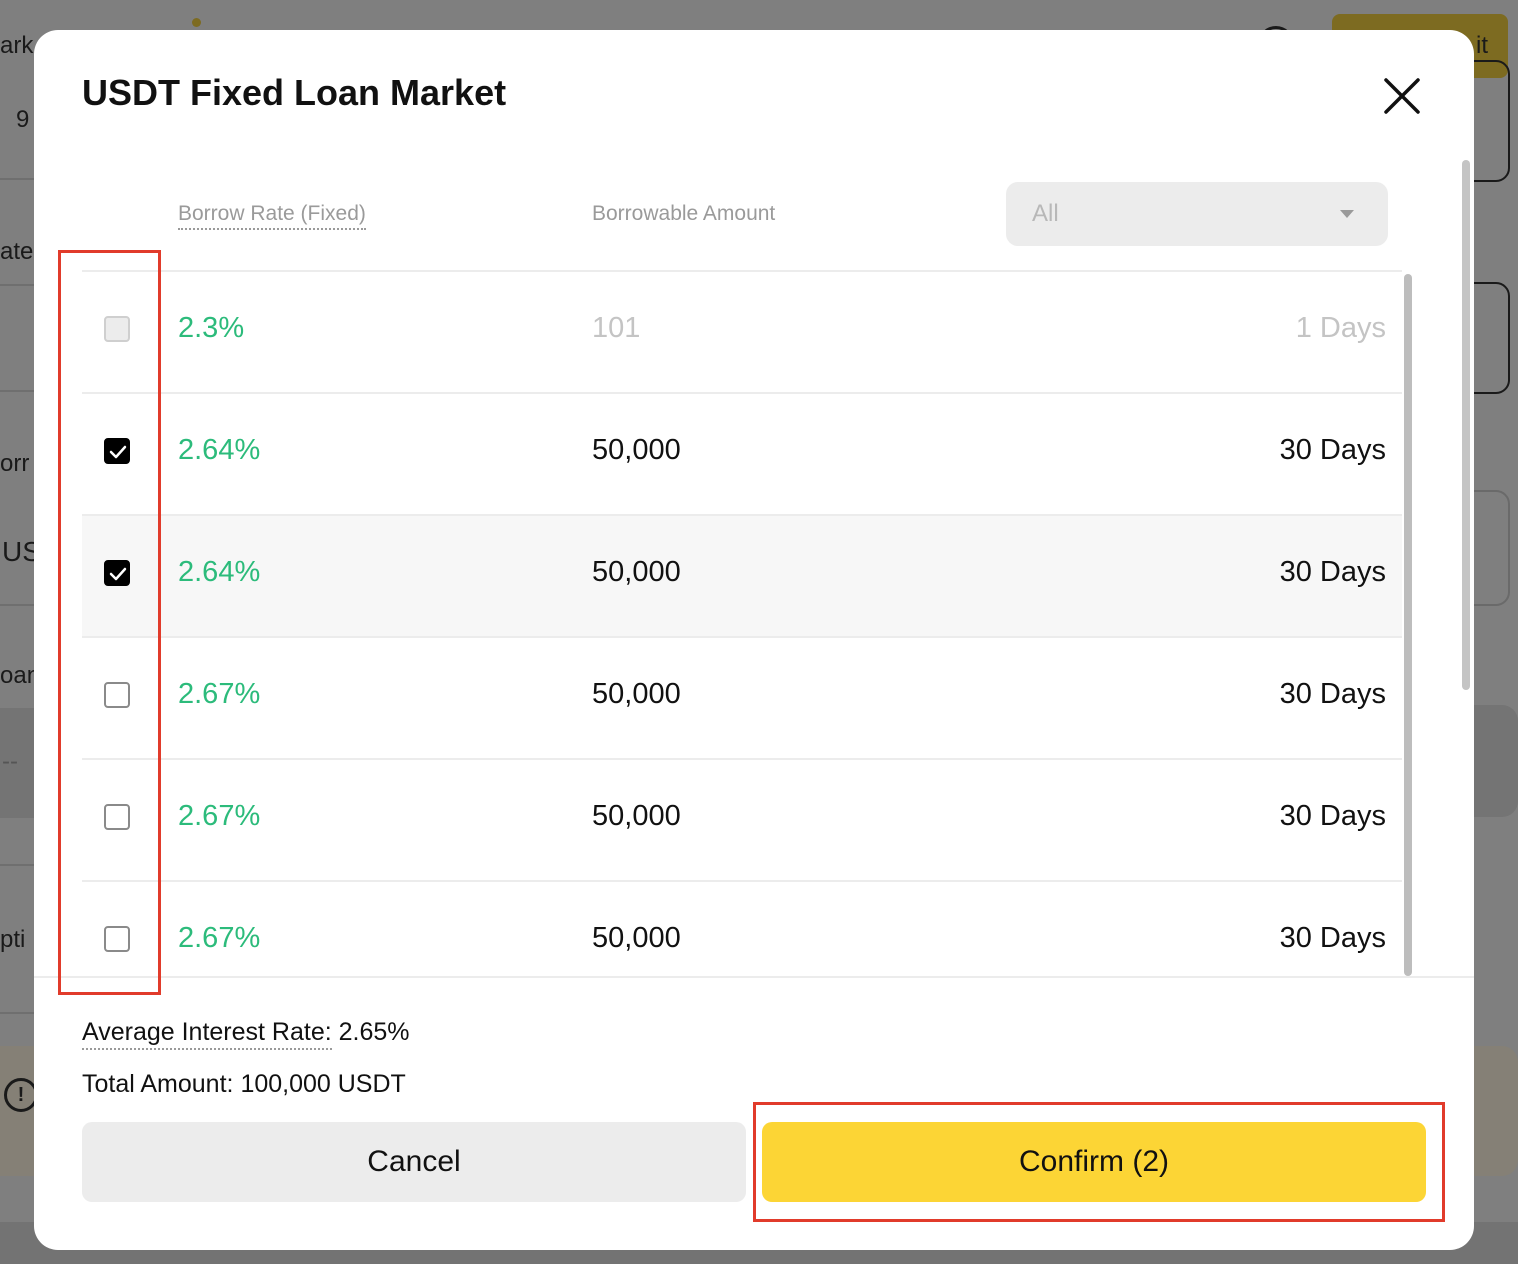  What do you see at coordinates (1402, 96) in the screenshot?
I see `close-icon` at bounding box center [1402, 96].